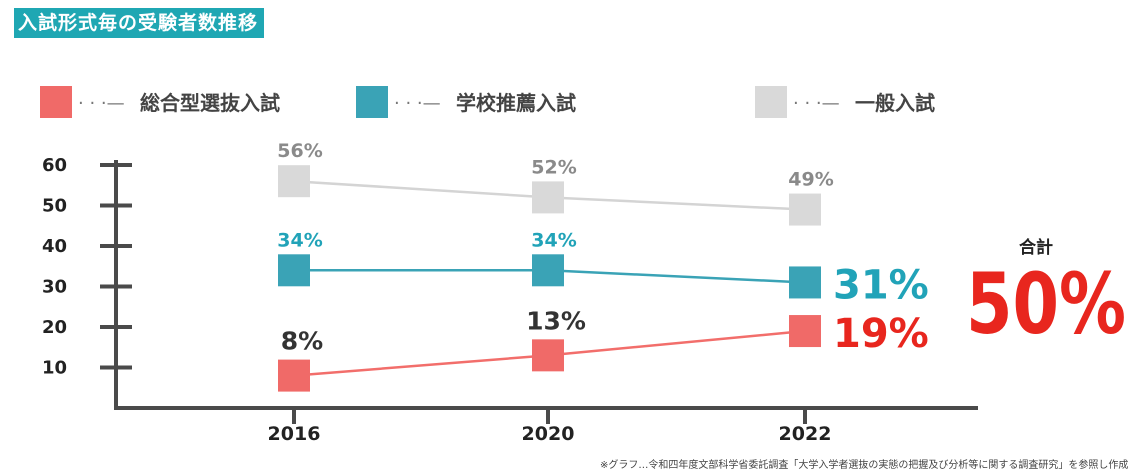 Image resolution: width=1146 pixels, height=476 pixels. Describe the element at coordinates (54, 246) in the screenshot. I see `y-tick-label: 40` at that location.